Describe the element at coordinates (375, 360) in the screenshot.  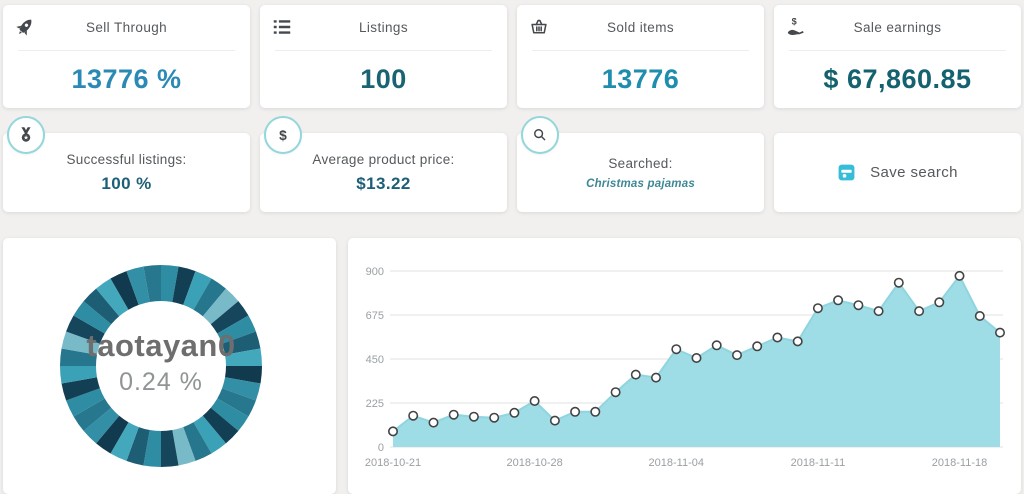
I see `svg-text: 450` at that location.